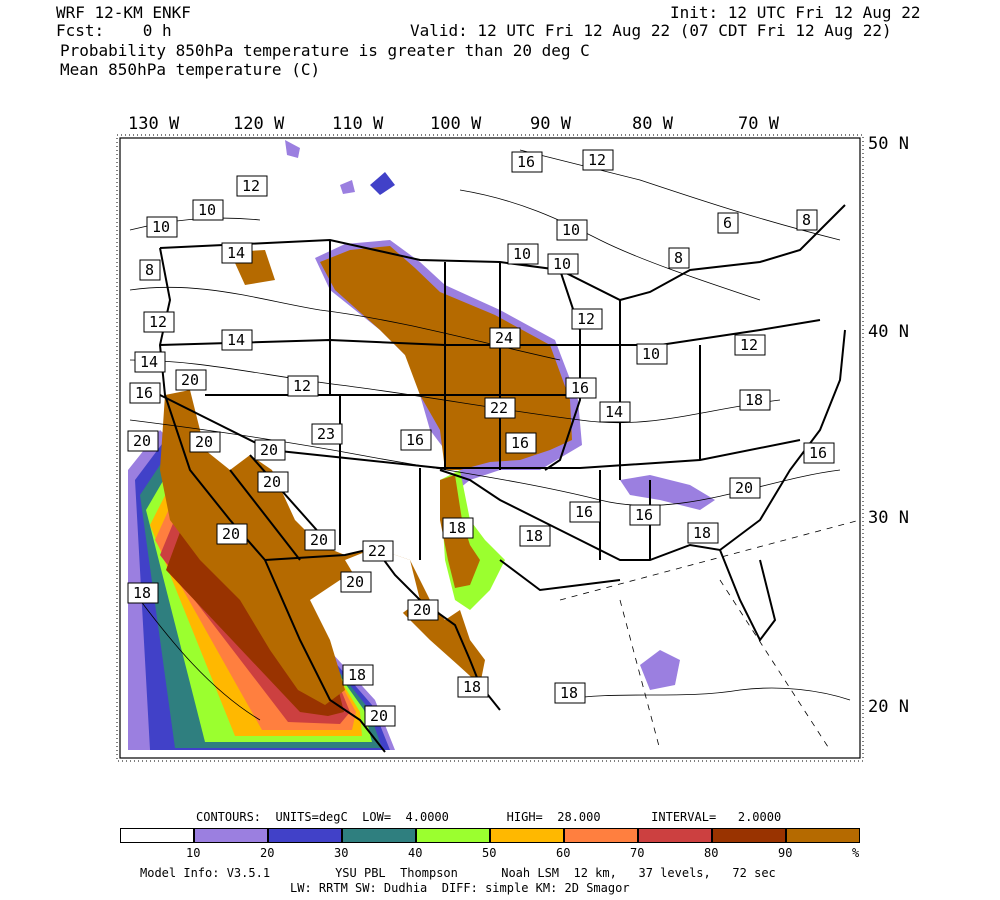 This screenshot has width=1000, height=900. Describe the element at coordinates (154, 124) in the screenshot. I see `lon-label-130w: 130 W` at that location.